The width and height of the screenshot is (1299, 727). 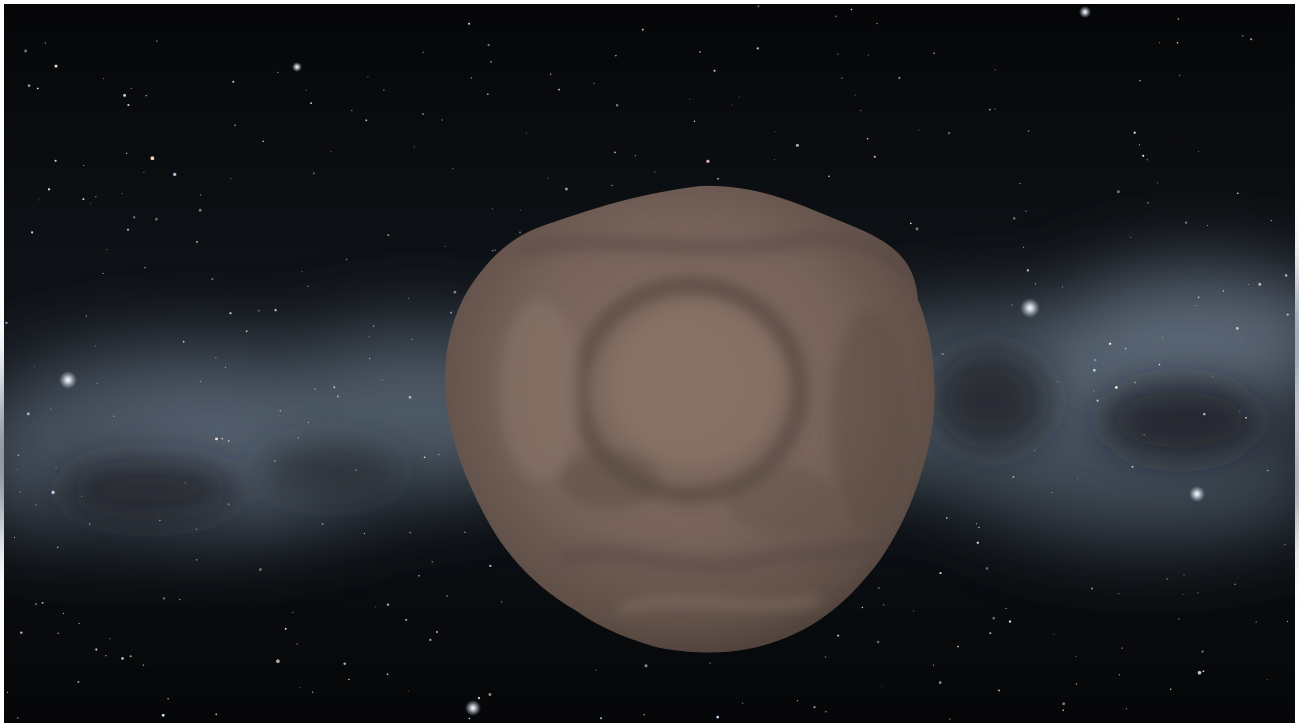 I want to click on crater, so click(x=780, y=500).